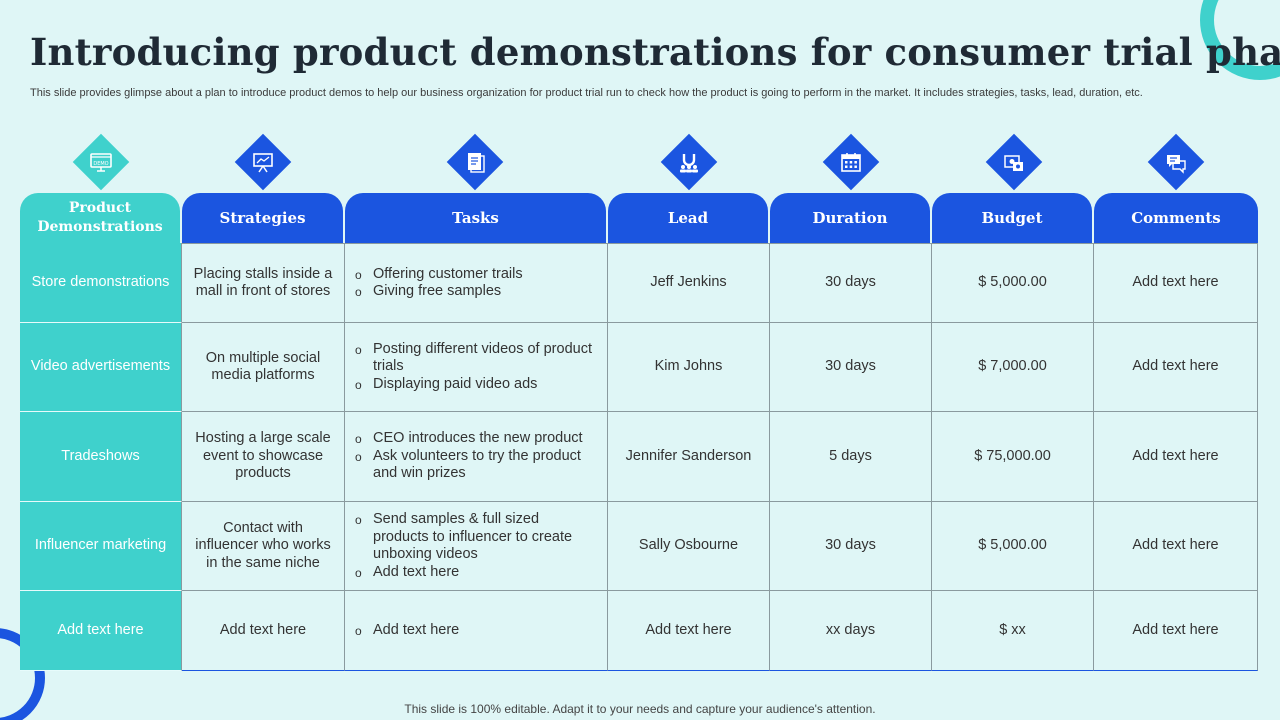 Image resolution: width=1280 pixels, height=720 pixels. What do you see at coordinates (850, 218) in the screenshot?
I see `header-duration: Duration` at bounding box center [850, 218].